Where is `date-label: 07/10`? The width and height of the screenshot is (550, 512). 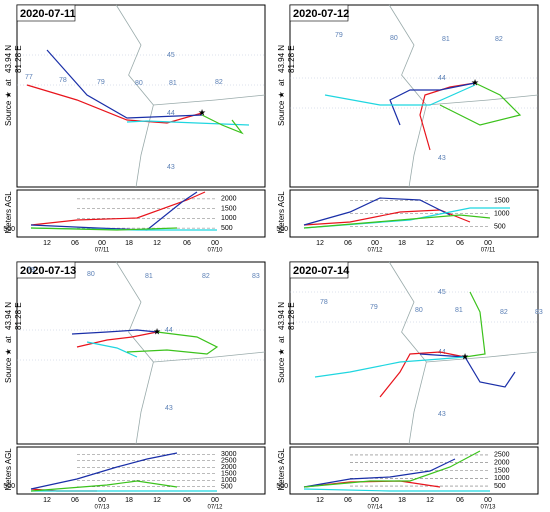 date-label: 07/10 is located at coordinates (215, 251).